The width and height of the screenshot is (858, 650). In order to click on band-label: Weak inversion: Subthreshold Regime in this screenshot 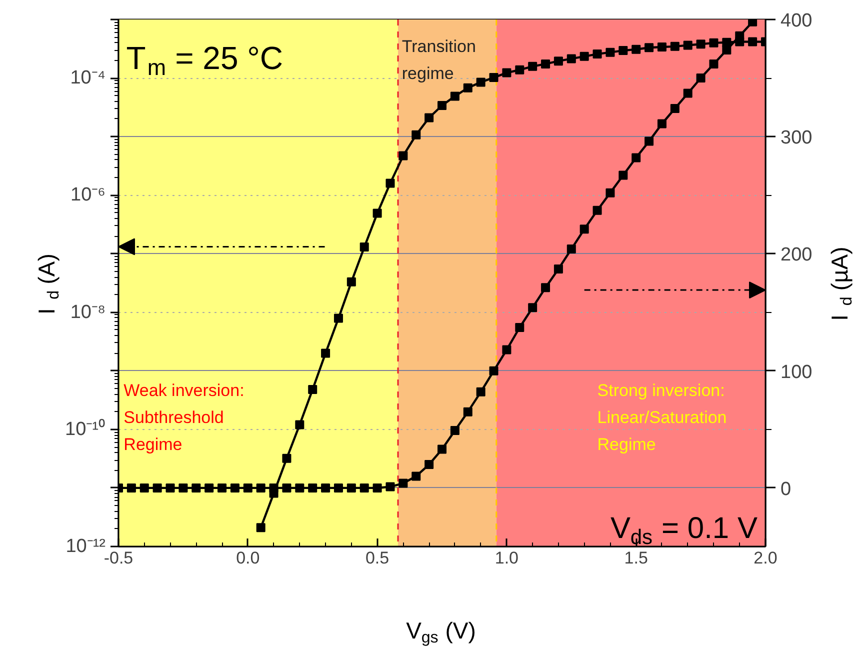, I will do `click(184, 417)`.